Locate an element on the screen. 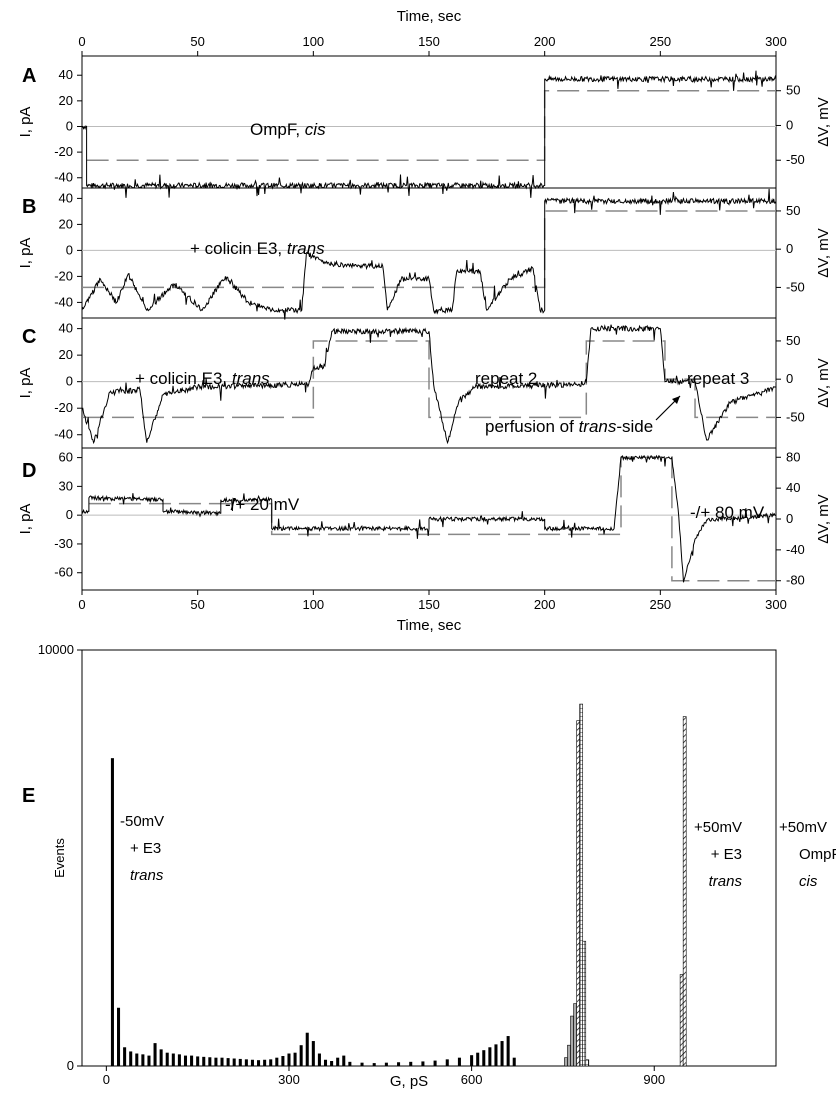 The height and width of the screenshot is (1094, 836). x-tick-label: 900 is located at coordinates (654, 1079).